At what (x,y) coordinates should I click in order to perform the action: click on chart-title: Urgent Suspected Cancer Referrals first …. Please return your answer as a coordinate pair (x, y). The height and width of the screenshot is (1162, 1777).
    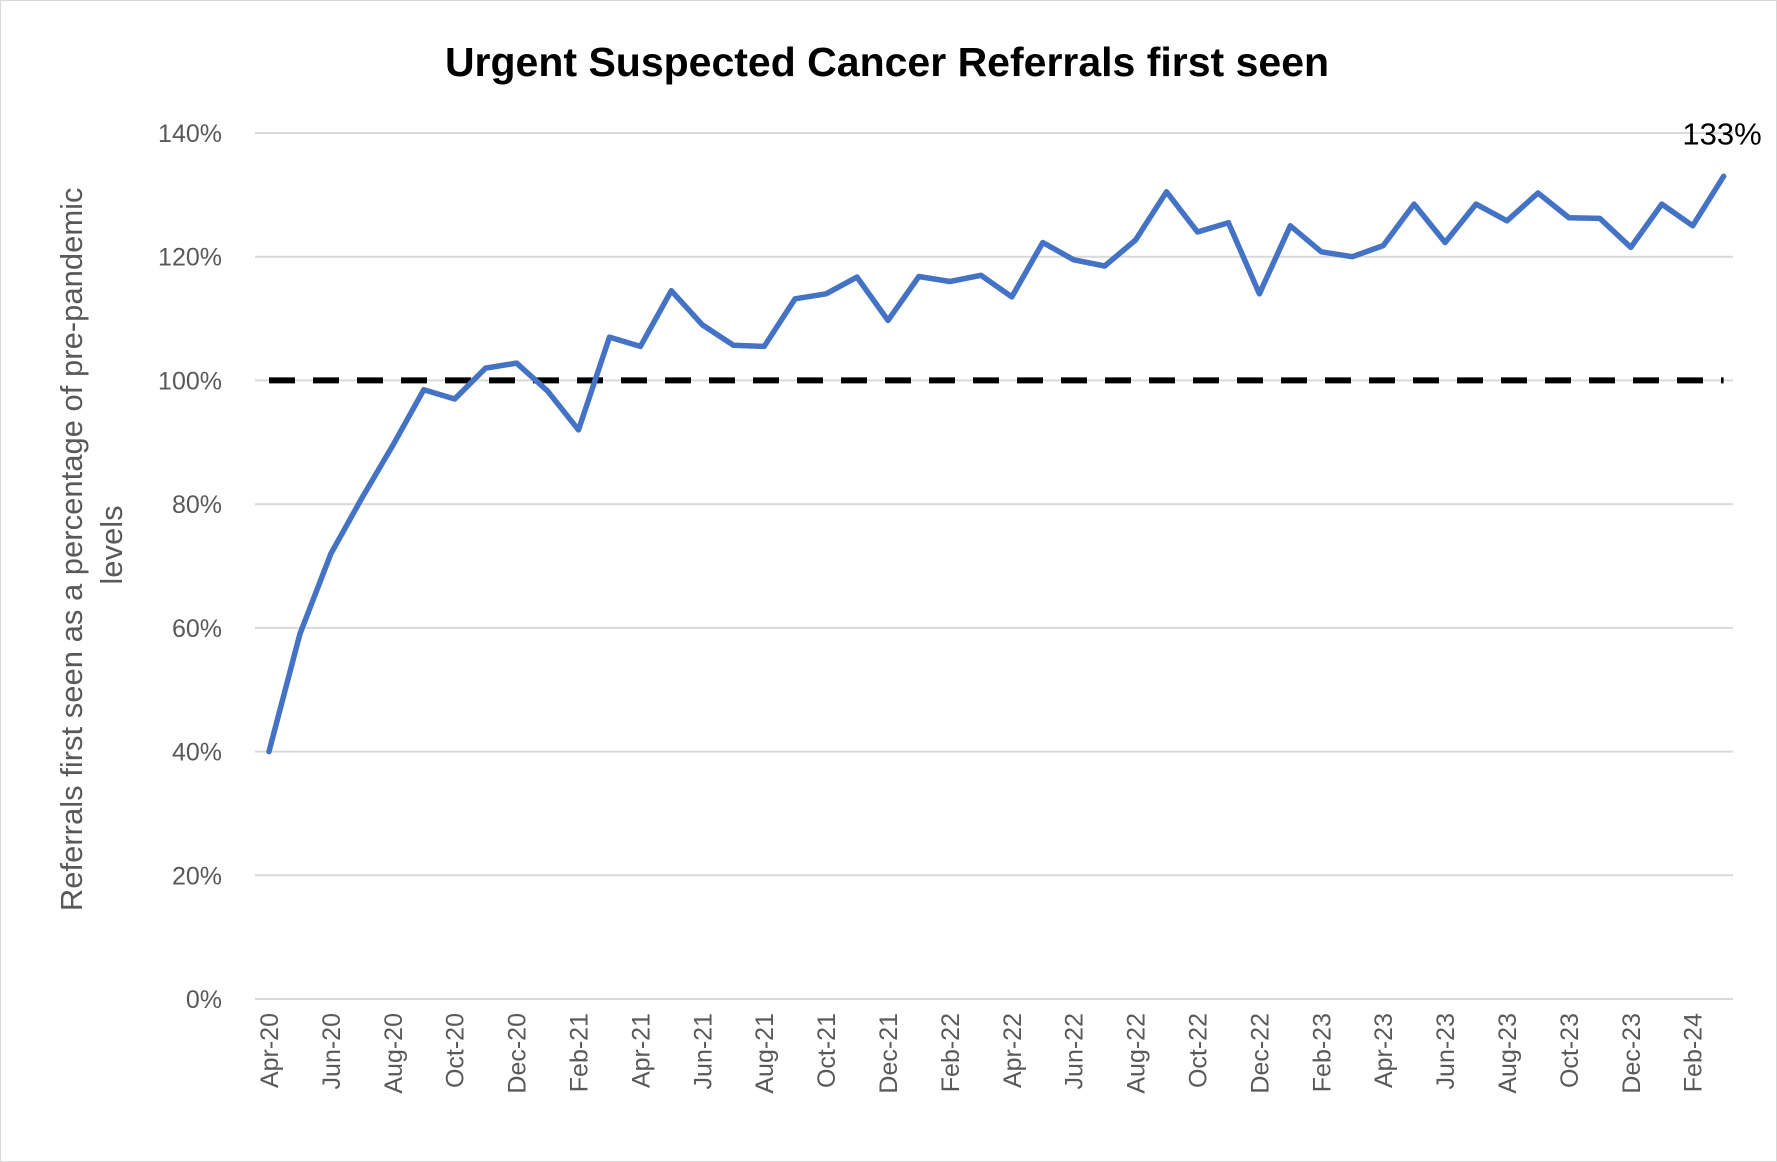
    Looking at the image, I should click on (887, 62).